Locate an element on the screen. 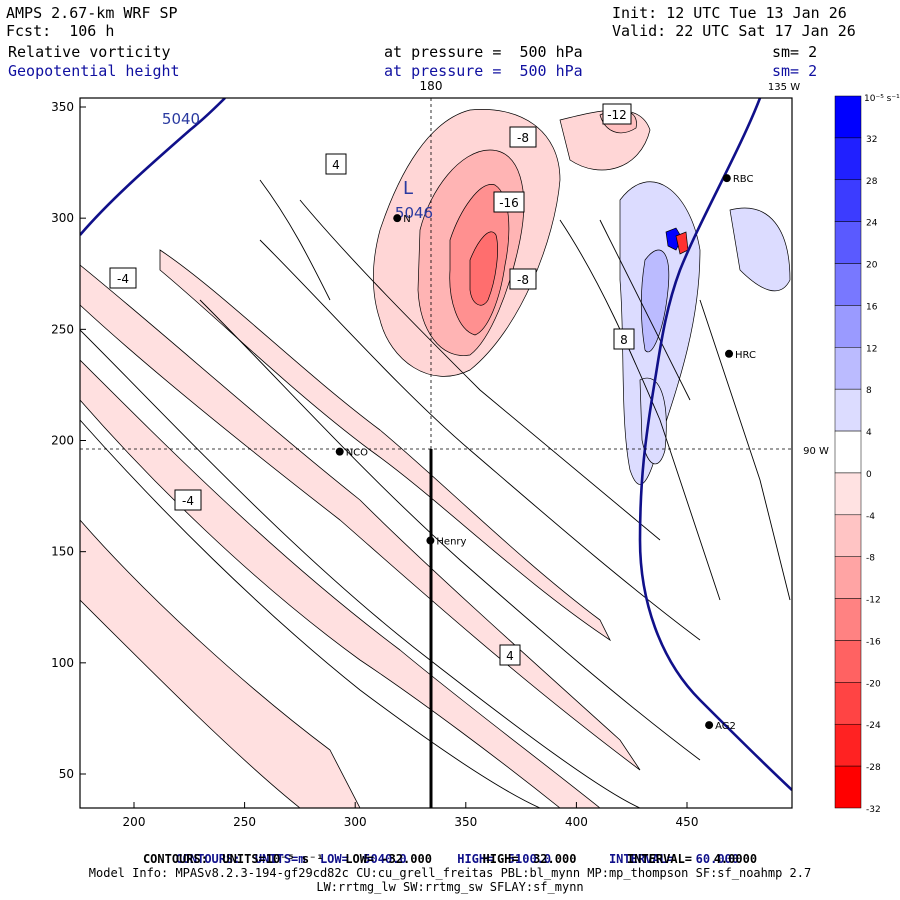 Image resolution: width=900 pixels, height=900 pixels. x-tick-label: 300 is located at coordinates (355, 822).